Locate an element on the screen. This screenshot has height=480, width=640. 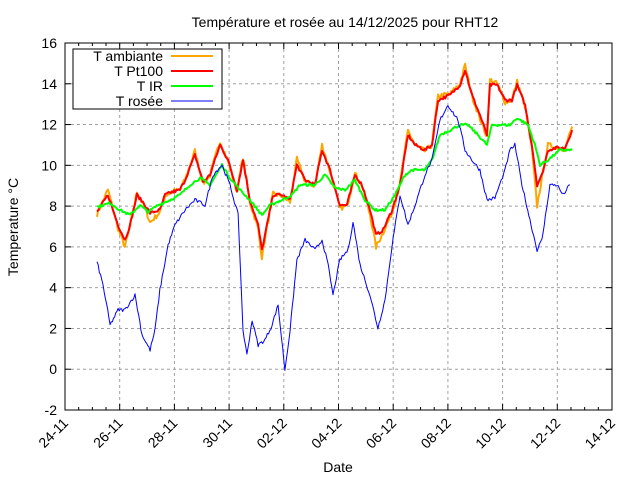
y-tick-label: 10 is located at coordinates (49, 165).